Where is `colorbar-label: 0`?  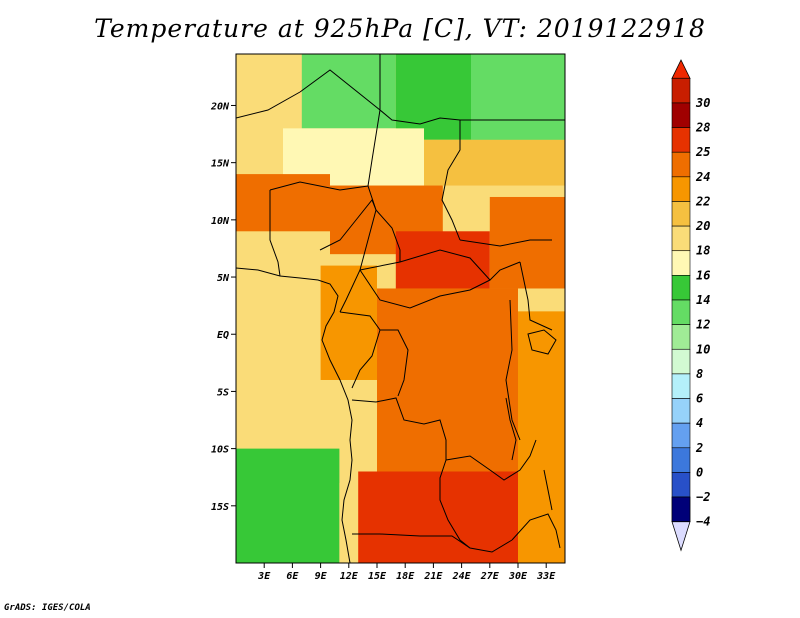 colorbar-label: 0 is located at coordinates (699, 472).